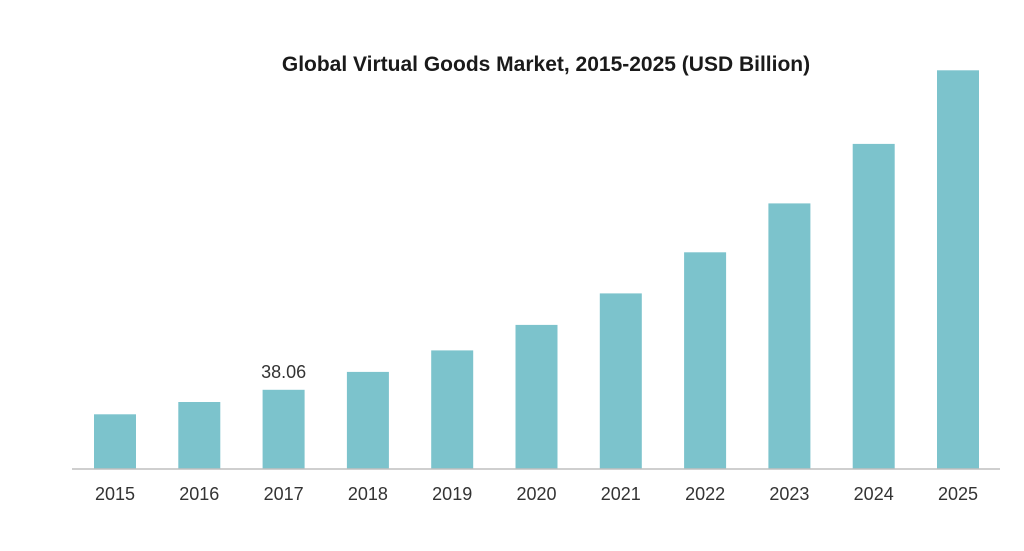 The width and height of the screenshot is (1024, 551). Describe the element at coordinates (115, 441) in the screenshot. I see `bar-2015` at that location.